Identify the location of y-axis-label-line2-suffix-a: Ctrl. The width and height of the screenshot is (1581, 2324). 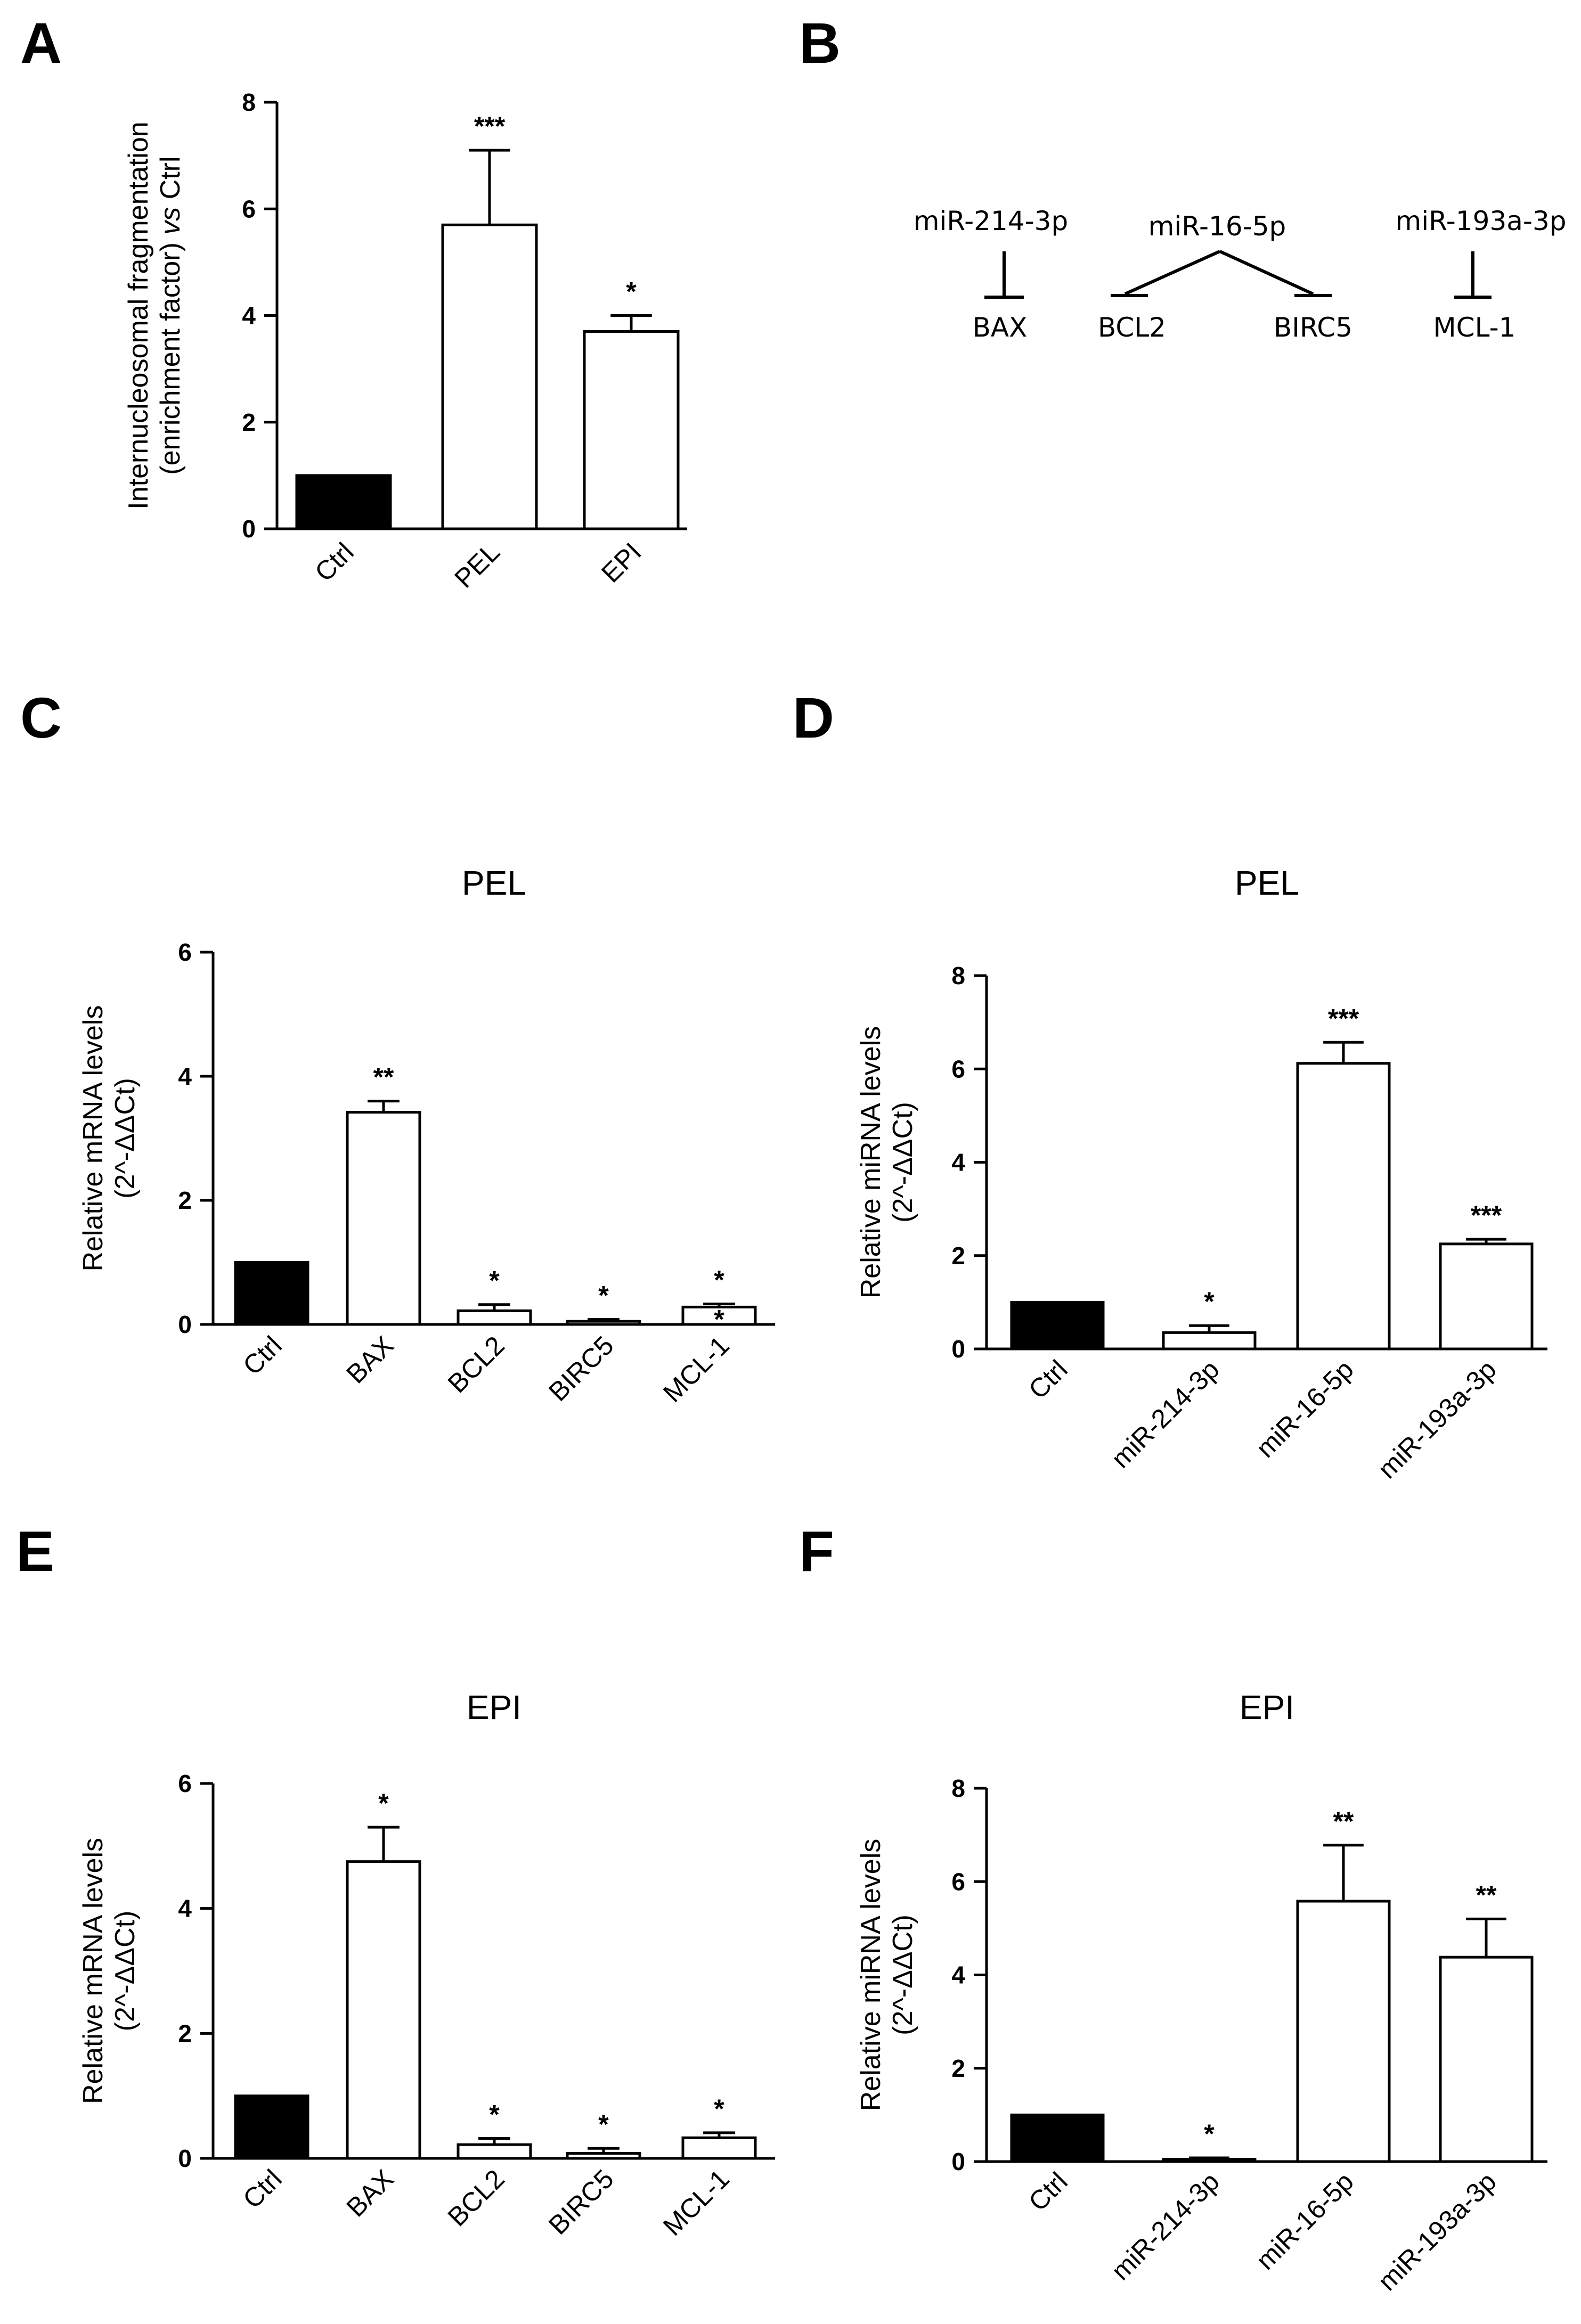
(170, 181).